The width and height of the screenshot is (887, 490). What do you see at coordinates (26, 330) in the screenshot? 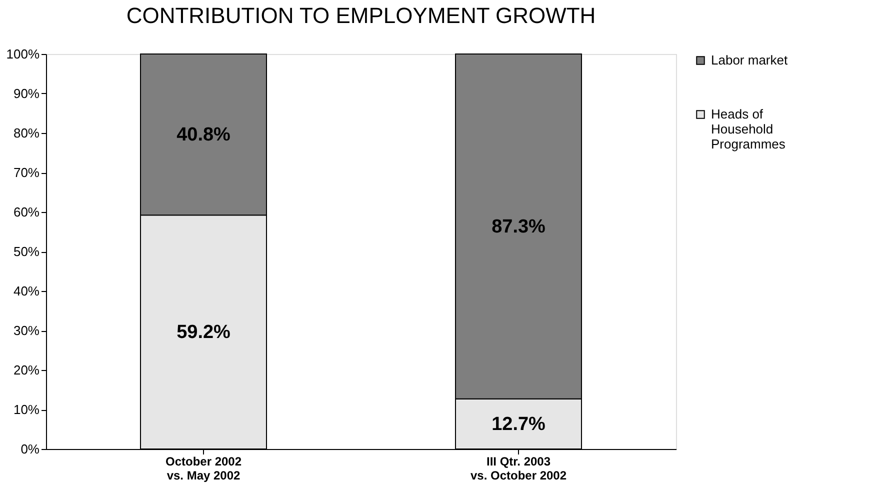
I see `y-tick-label: 30%` at bounding box center [26, 330].